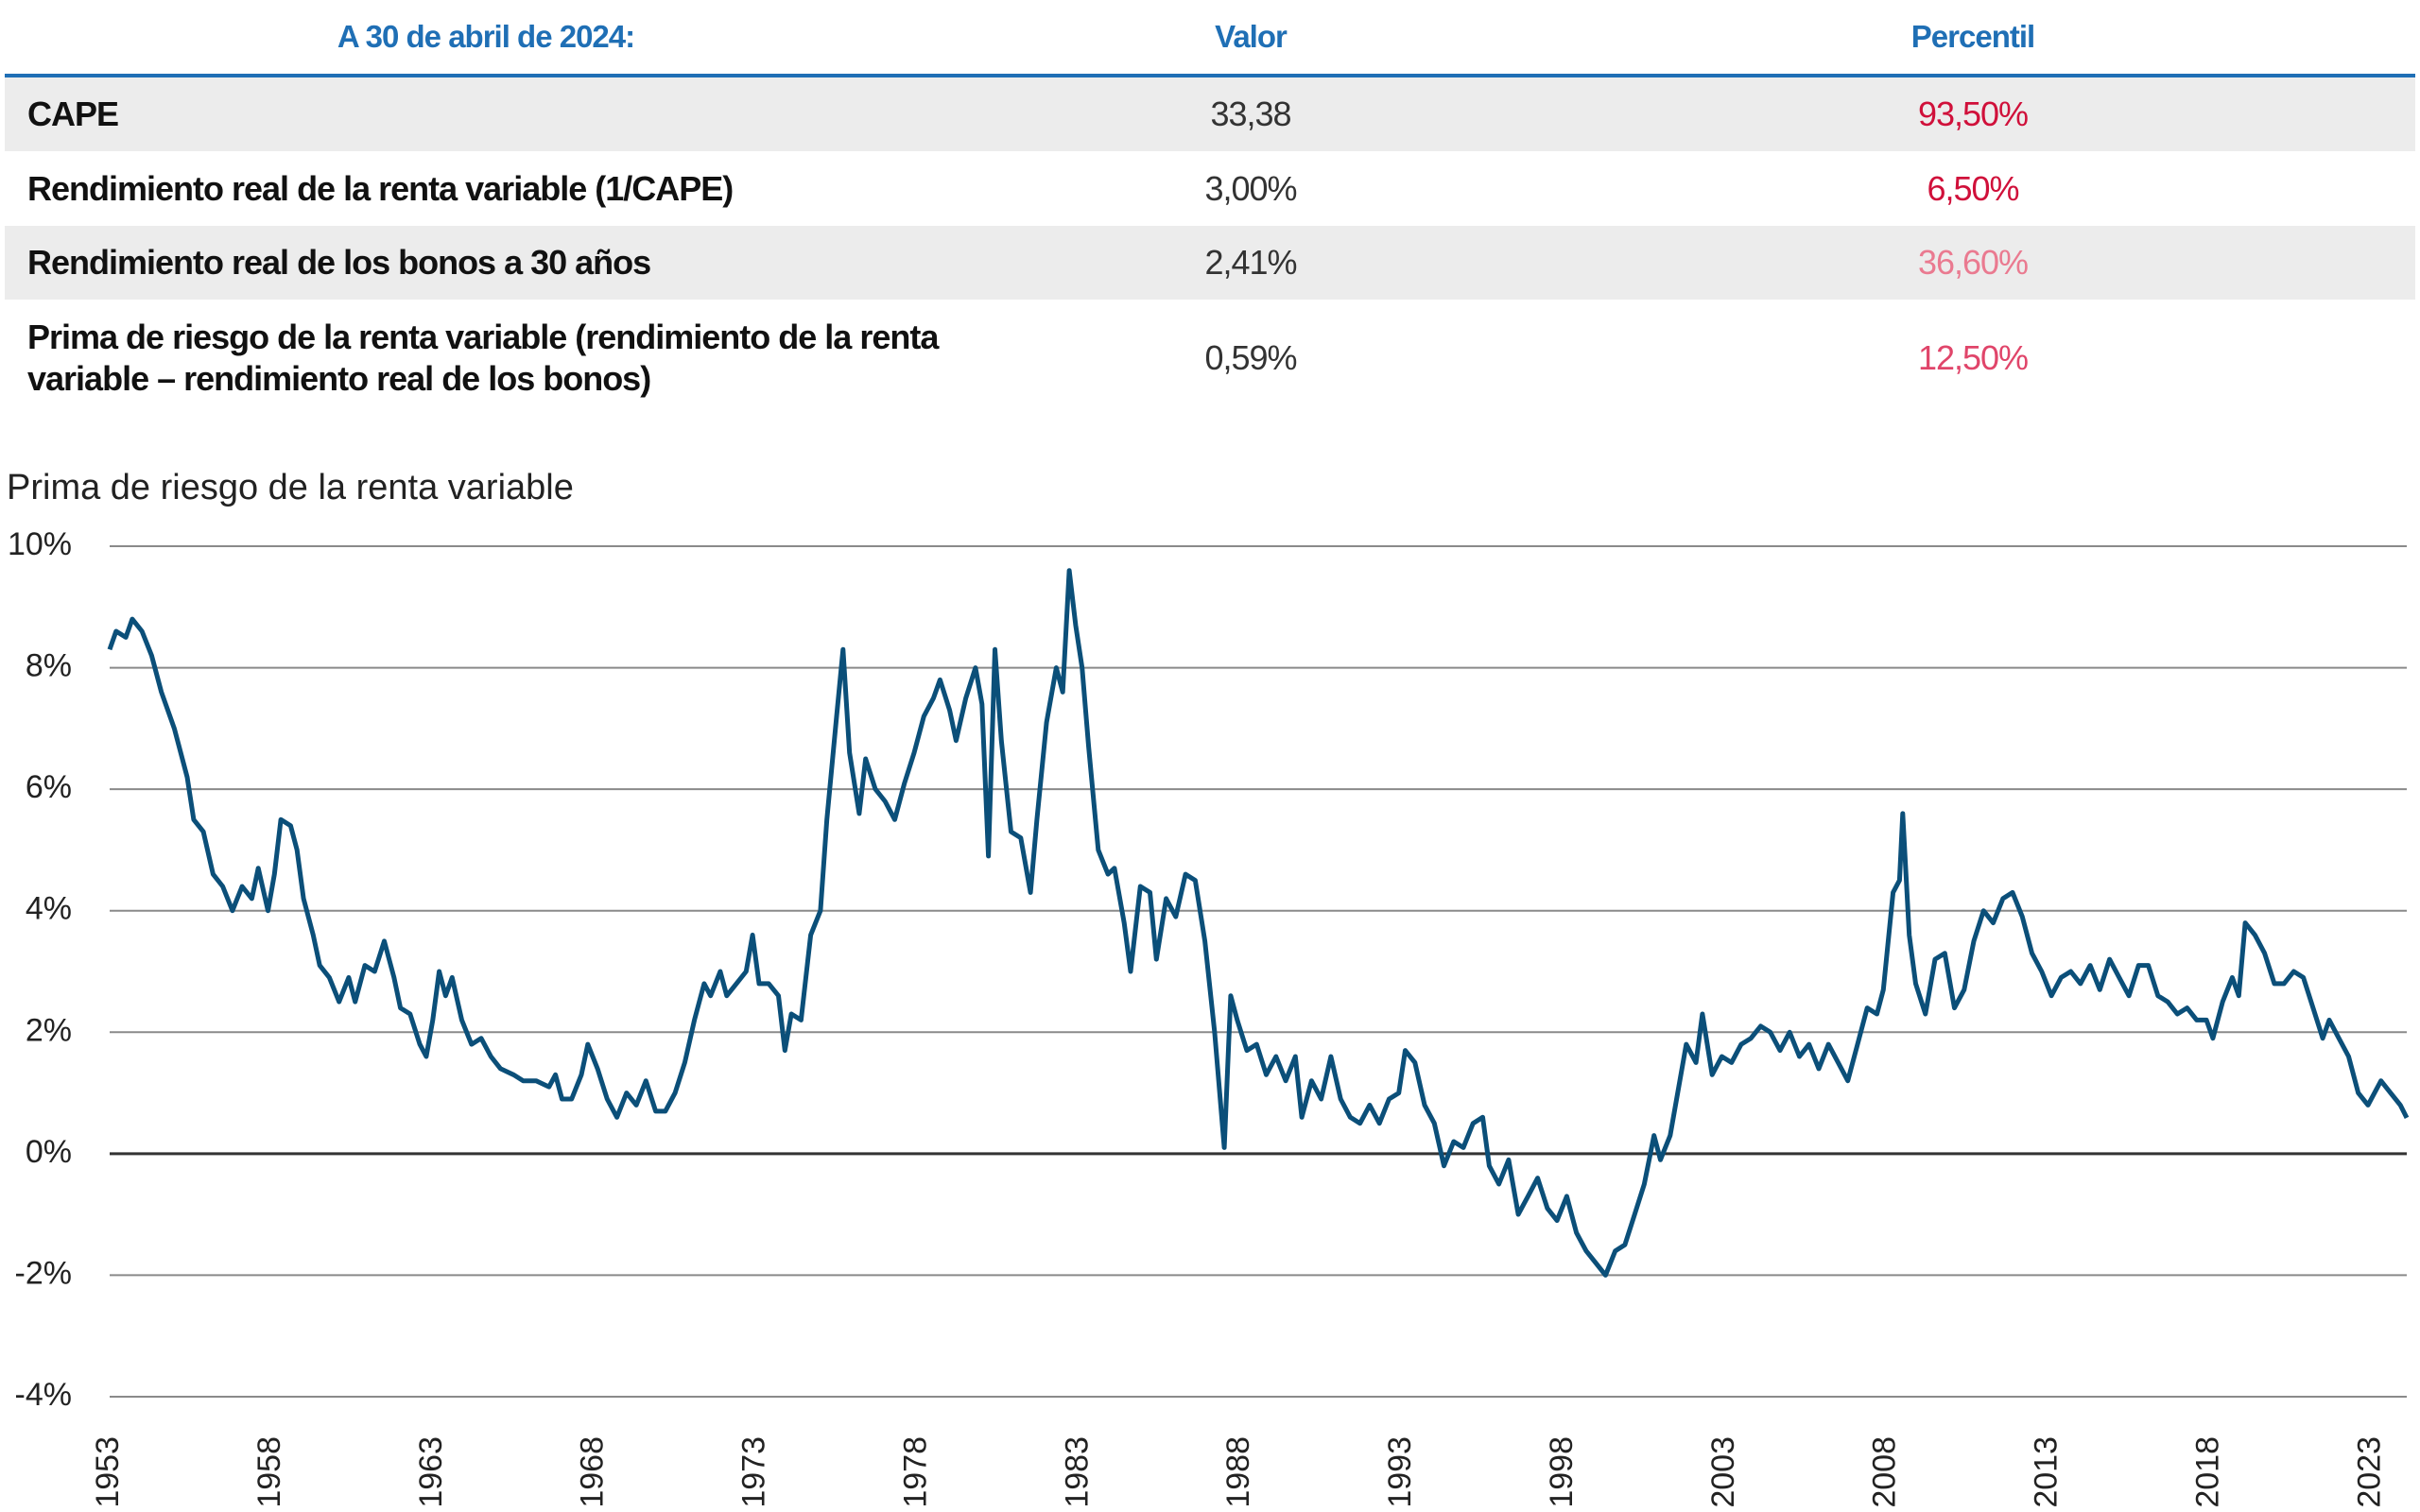 The height and width of the screenshot is (1512, 2420). What do you see at coordinates (40, 544) in the screenshot?
I see `y-tick-label: 10%` at bounding box center [40, 544].